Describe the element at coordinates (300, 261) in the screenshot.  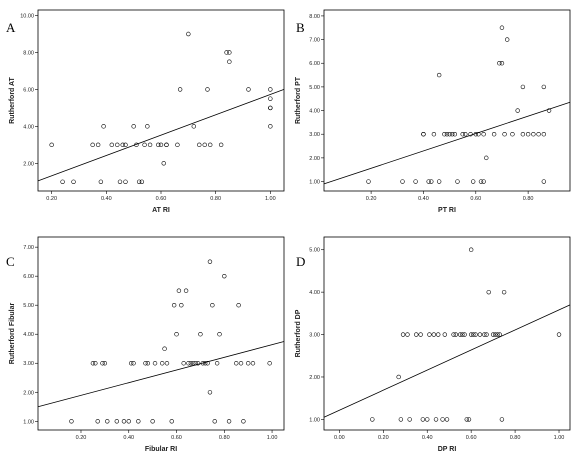
I see `panel-letter: D` at that location.